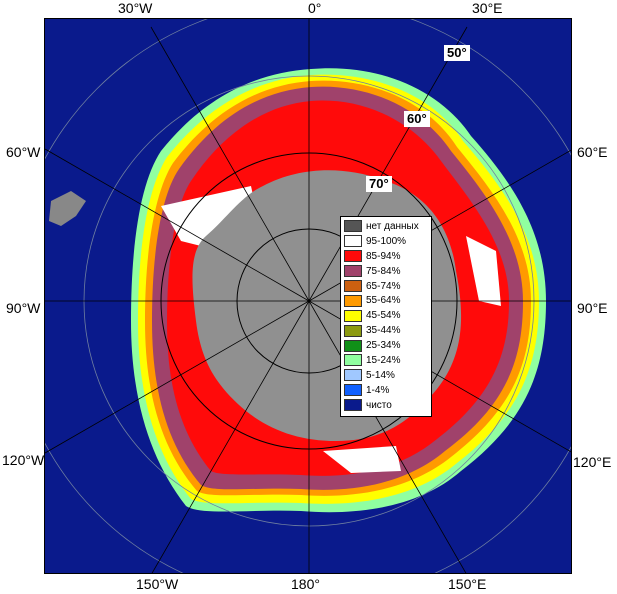 Image resolution: width=617 pixels, height=594 pixels. I want to click on legend-item: 65-74%, so click(386, 286).